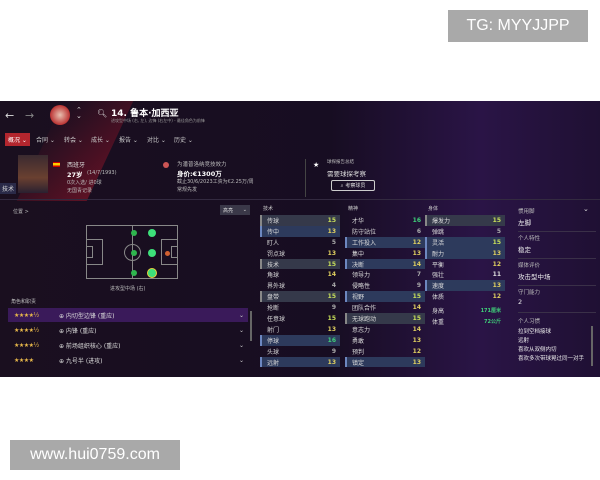  What do you see at coordinates (465, 274) in the screenshot?
I see `attr-row: 强壮 11` at bounding box center [465, 274].